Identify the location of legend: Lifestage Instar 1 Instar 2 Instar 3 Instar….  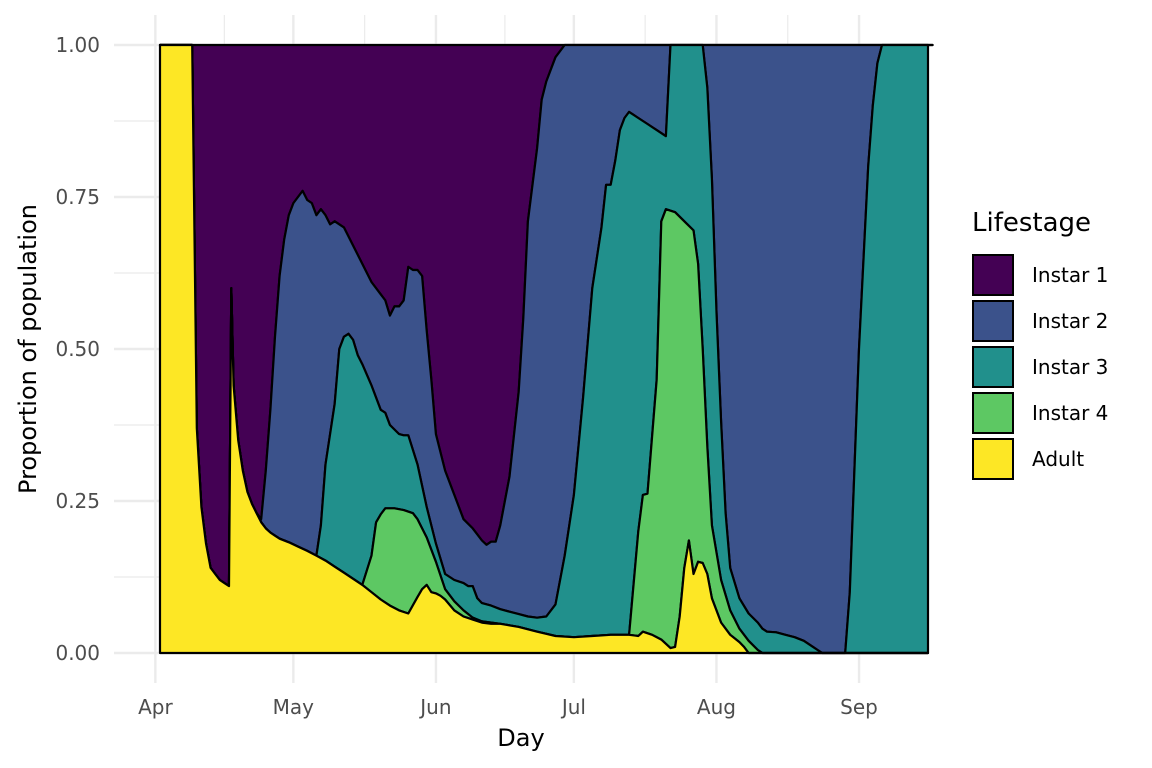
(1040, 345).